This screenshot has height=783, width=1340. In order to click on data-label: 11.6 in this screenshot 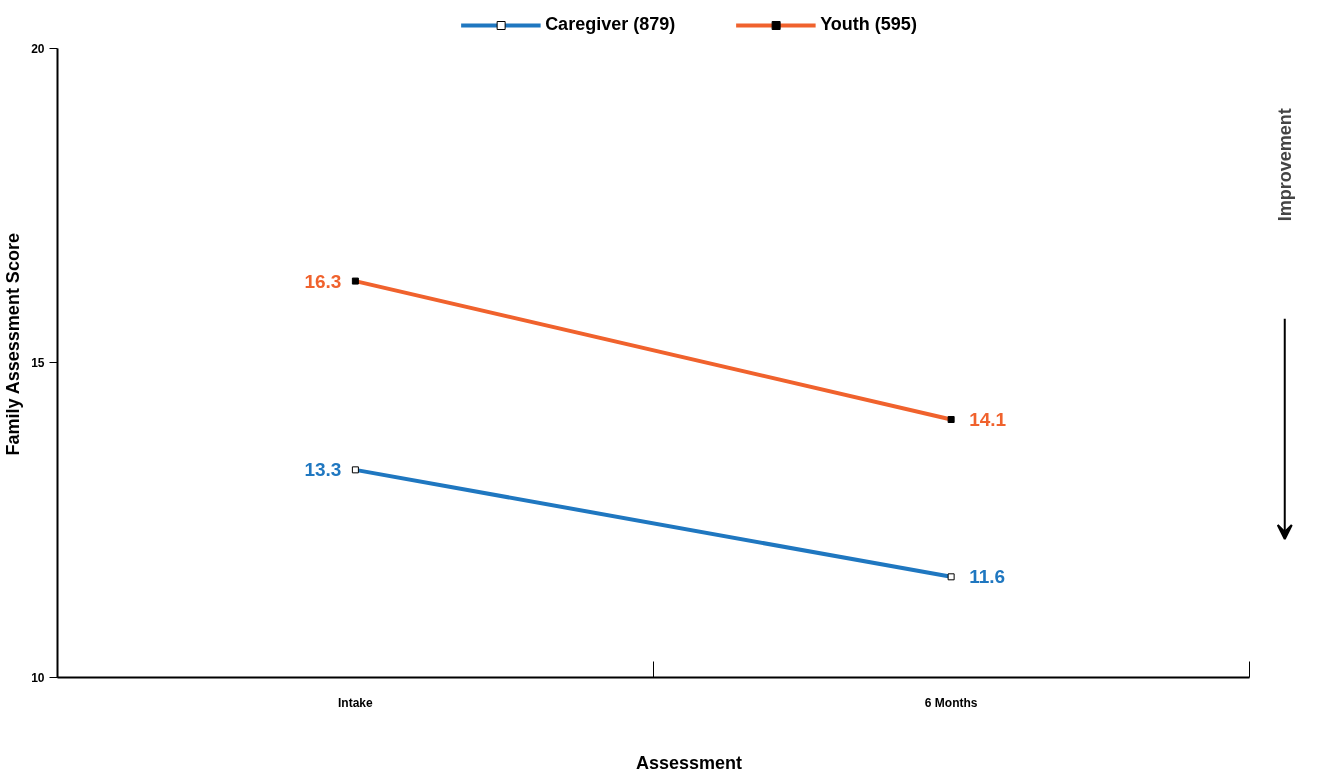, I will do `click(987, 577)`.